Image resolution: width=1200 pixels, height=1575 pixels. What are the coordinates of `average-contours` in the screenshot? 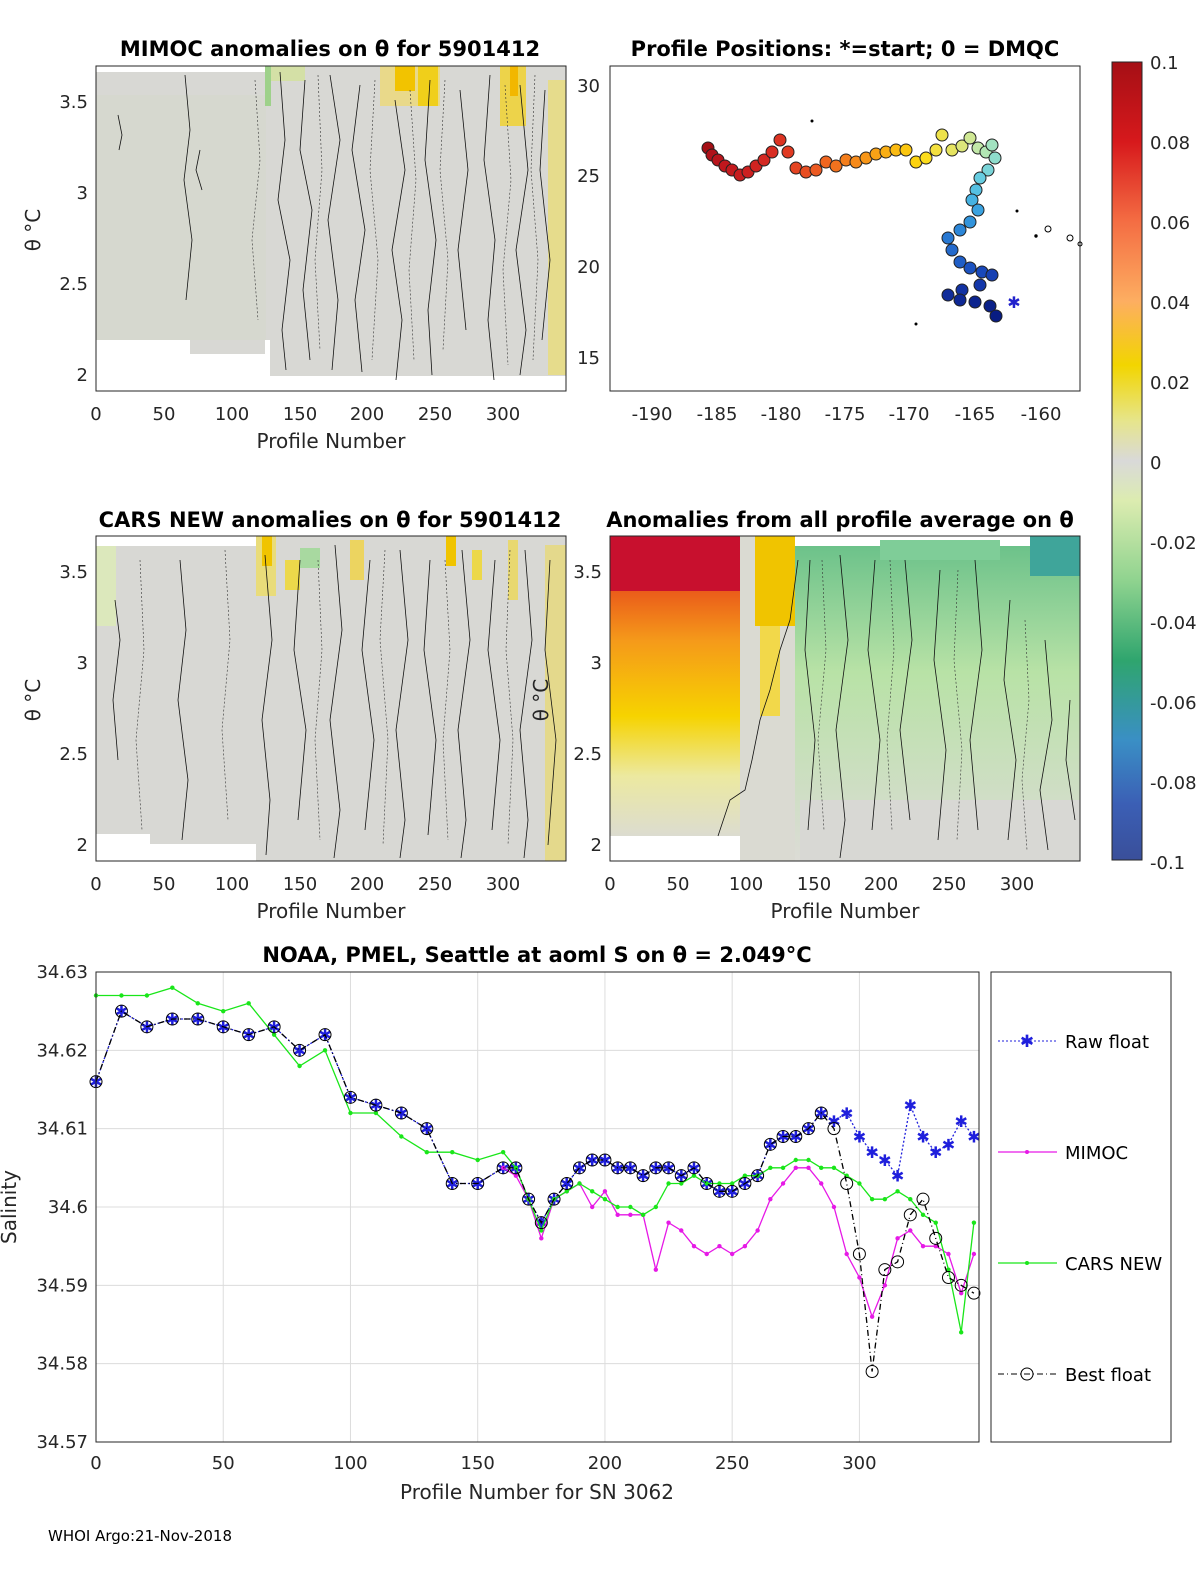 It's located at (896, 706).